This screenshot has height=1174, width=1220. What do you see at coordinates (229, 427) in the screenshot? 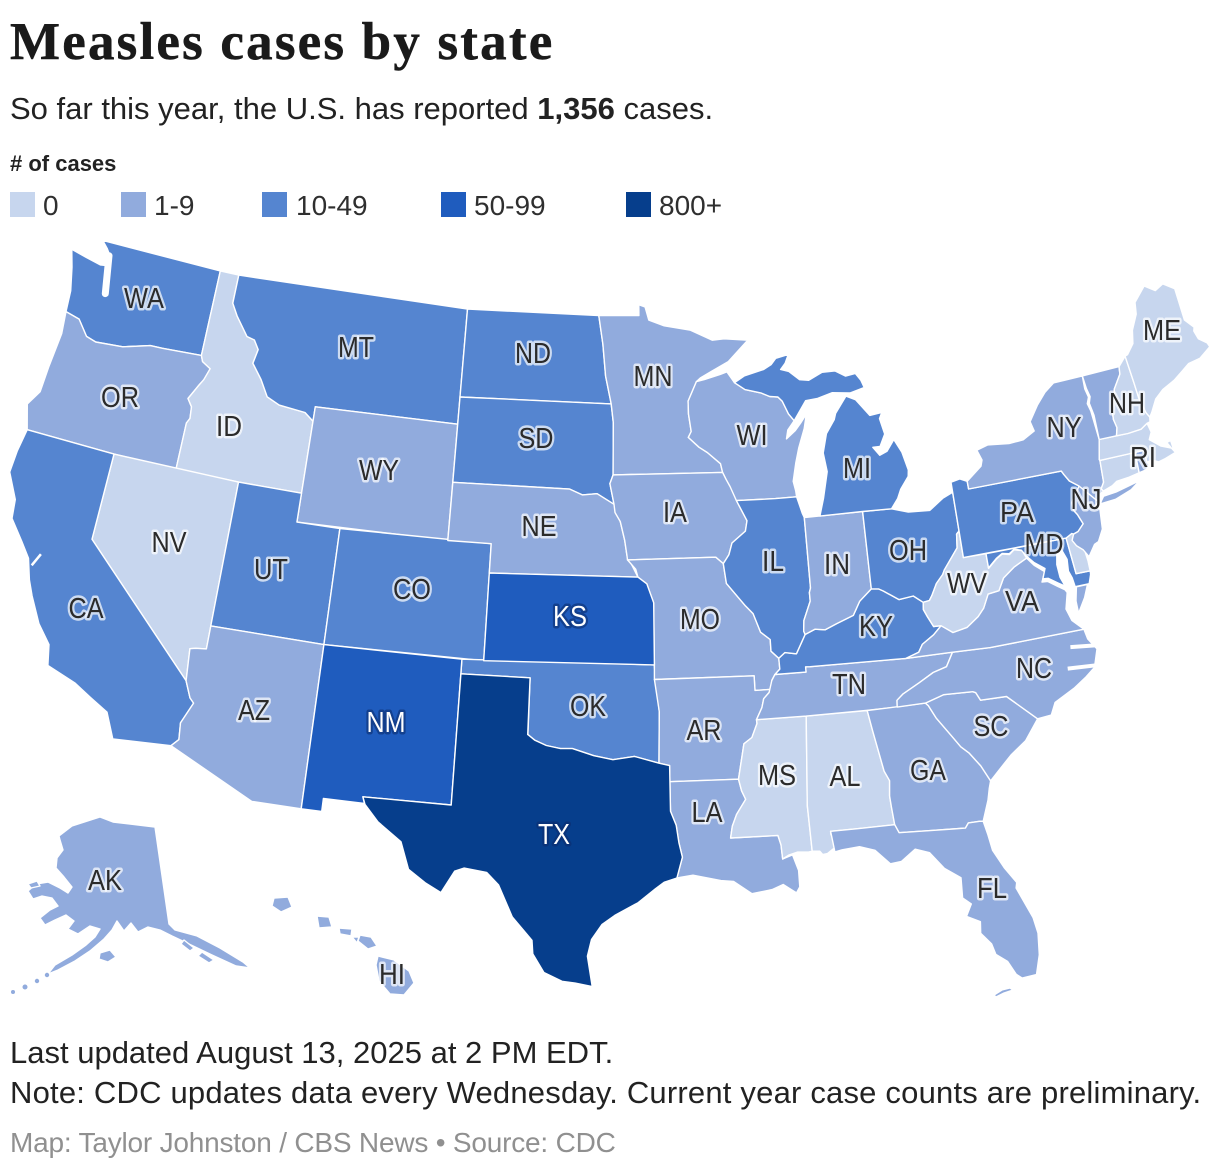
I see `svg-text: ID` at bounding box center [229, 427].